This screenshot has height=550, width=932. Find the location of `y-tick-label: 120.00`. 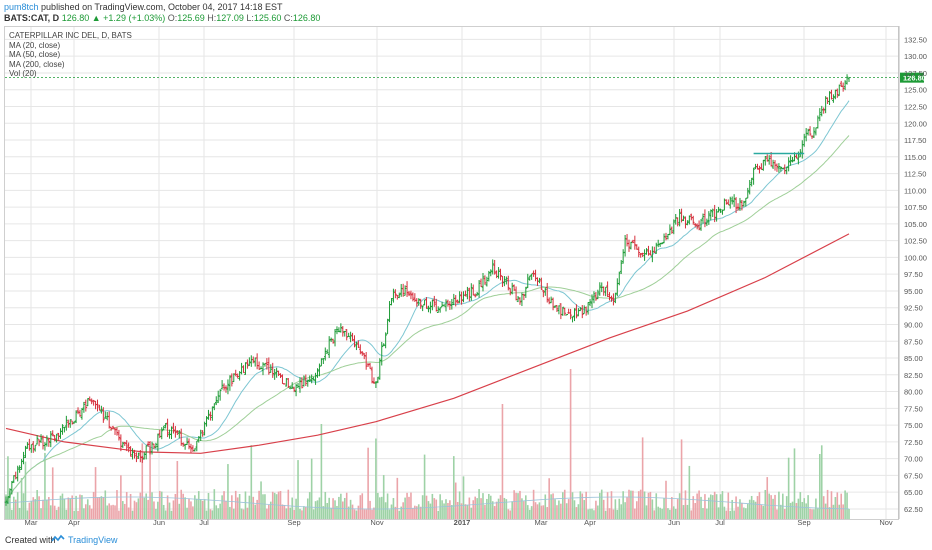

y-tick-label: 120.00 is located at coordinates (915, 123).